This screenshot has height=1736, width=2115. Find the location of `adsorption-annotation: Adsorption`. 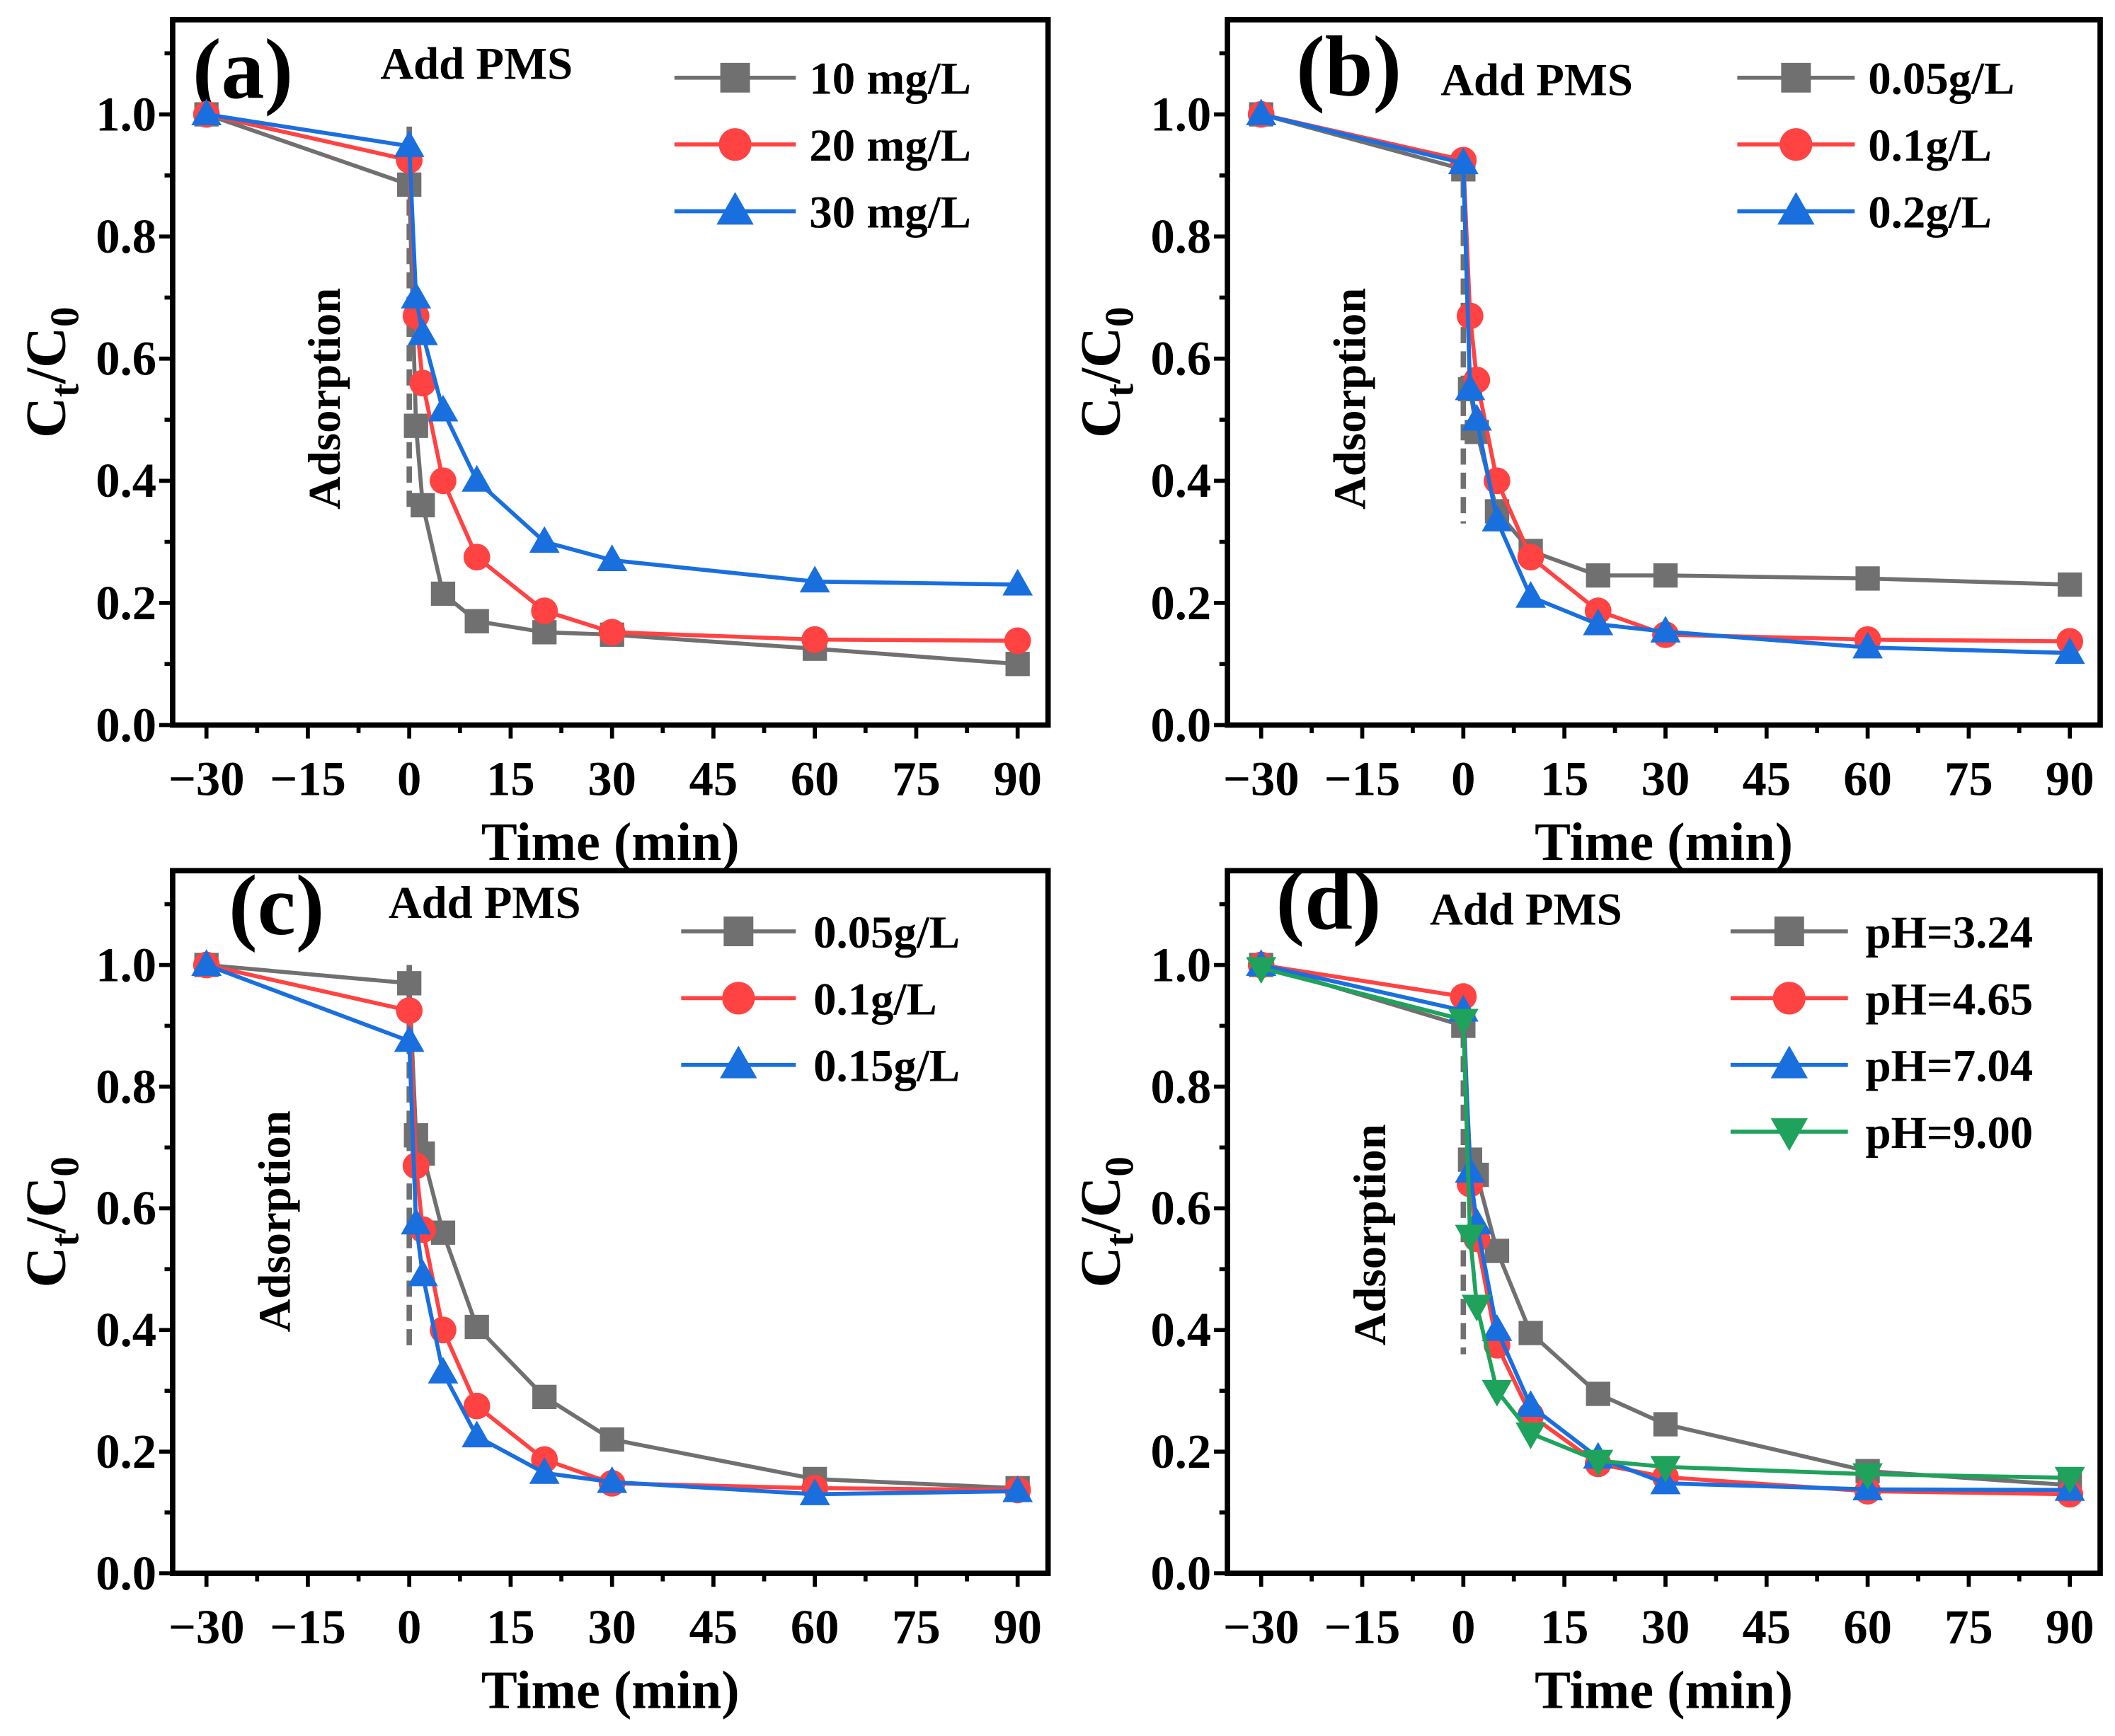

adsorption-annotation: Adsorption is located at coordinates (1370, 1234).